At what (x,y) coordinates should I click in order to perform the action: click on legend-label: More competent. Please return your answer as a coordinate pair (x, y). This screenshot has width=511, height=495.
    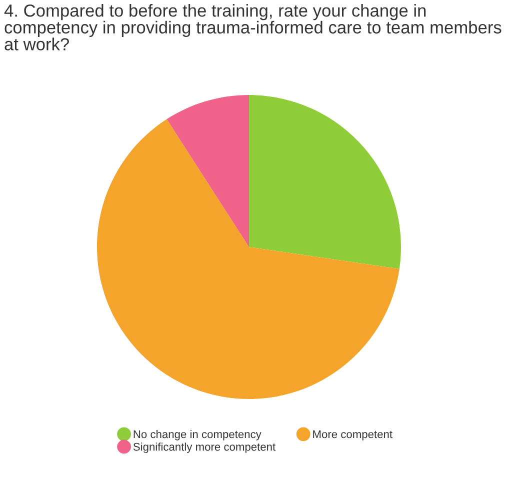
    Looking at the image, I should click on (352, 435).